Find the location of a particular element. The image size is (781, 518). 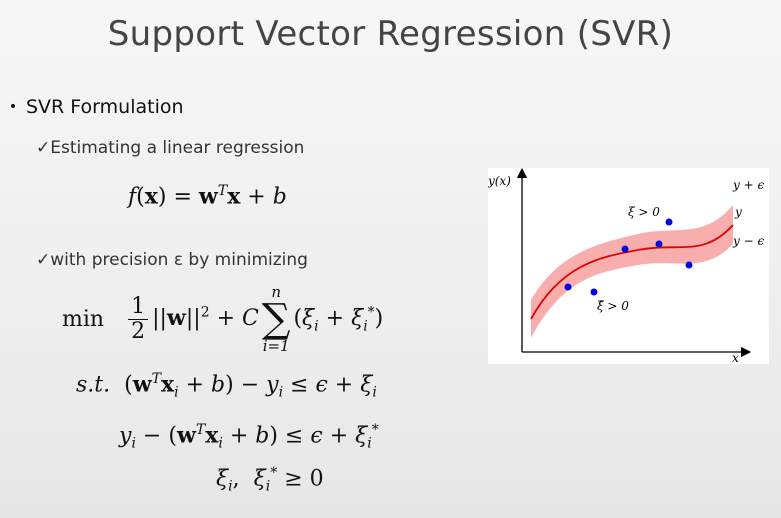

svr-plot: y(x) x y + ϵ y y − ϵ ξ > 0 ξ̂ > 0 is located at coordinates (625, 266).